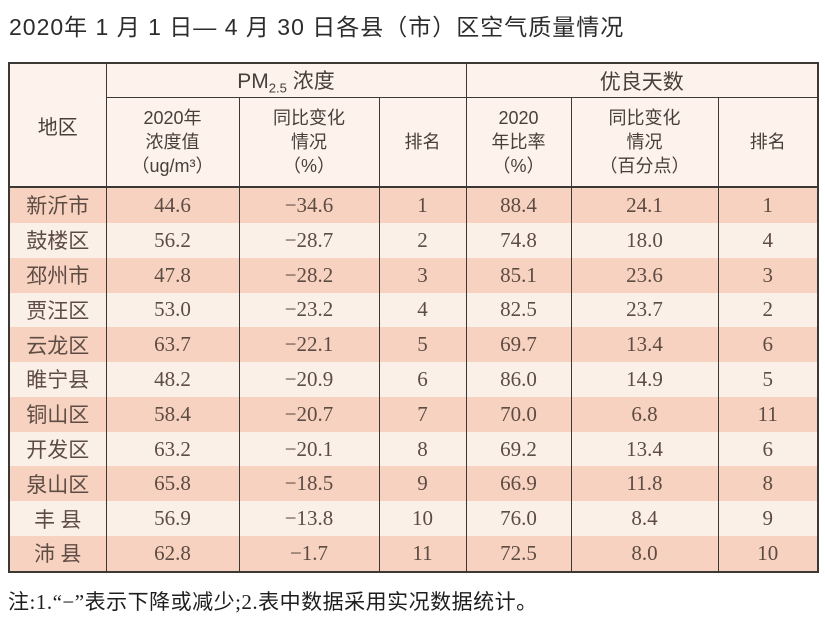 The image size is (825, 620). What do you see at coordinates (767, 484) in the screenshot?
I see `days-rank-cell: 8` at bounding box center [767, 484].